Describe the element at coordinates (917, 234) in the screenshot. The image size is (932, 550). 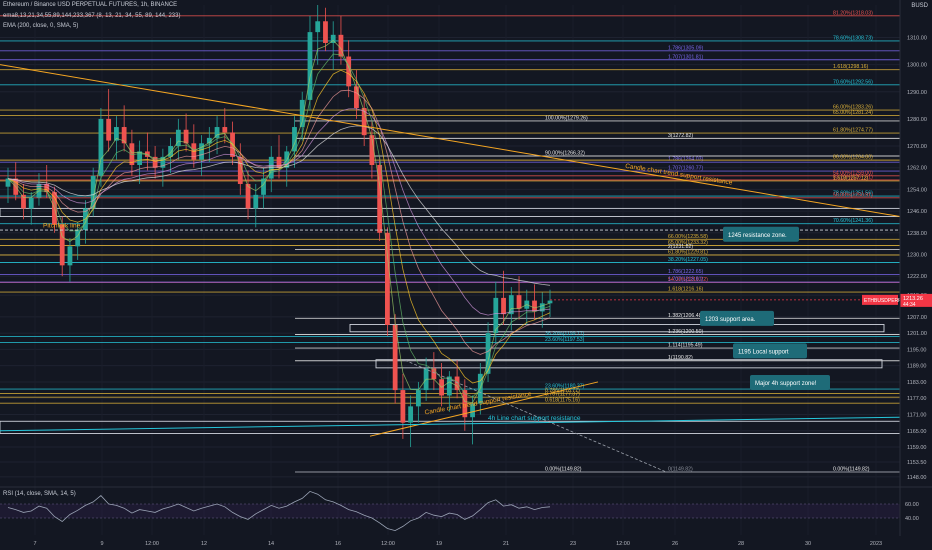
I see `y-tick-label: 1238.00` at that location.